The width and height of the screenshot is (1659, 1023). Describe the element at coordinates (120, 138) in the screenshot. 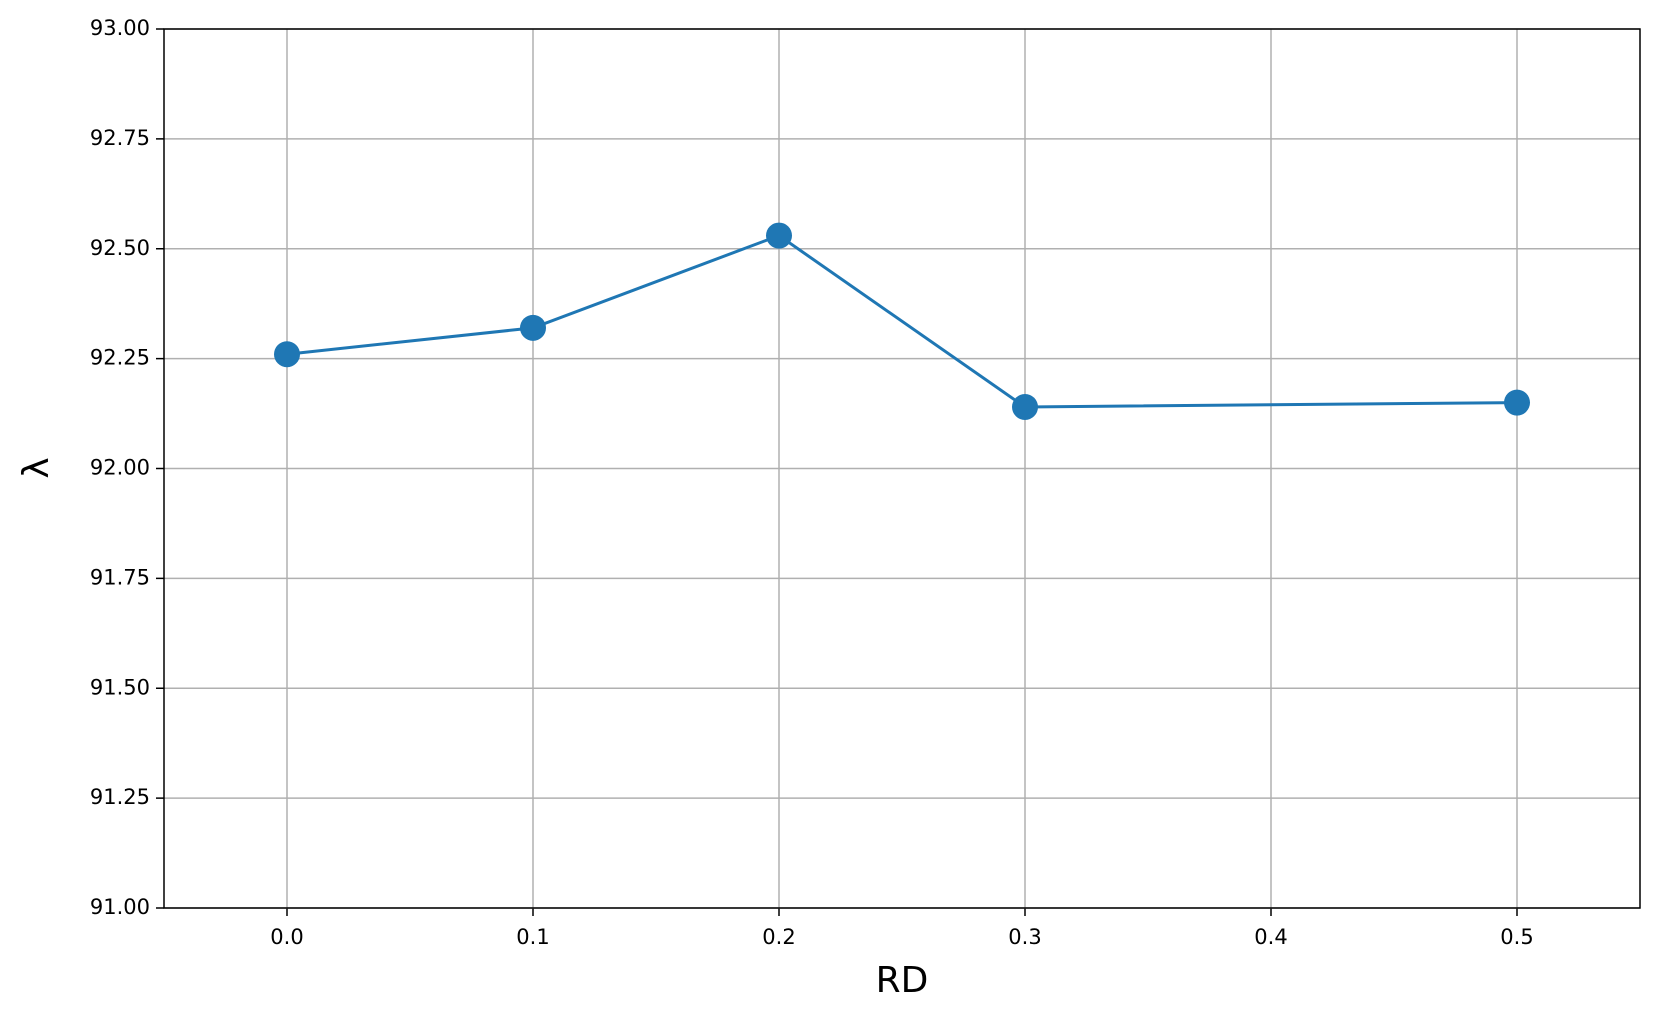

I see `y-tick-label: 92.75` at that location.